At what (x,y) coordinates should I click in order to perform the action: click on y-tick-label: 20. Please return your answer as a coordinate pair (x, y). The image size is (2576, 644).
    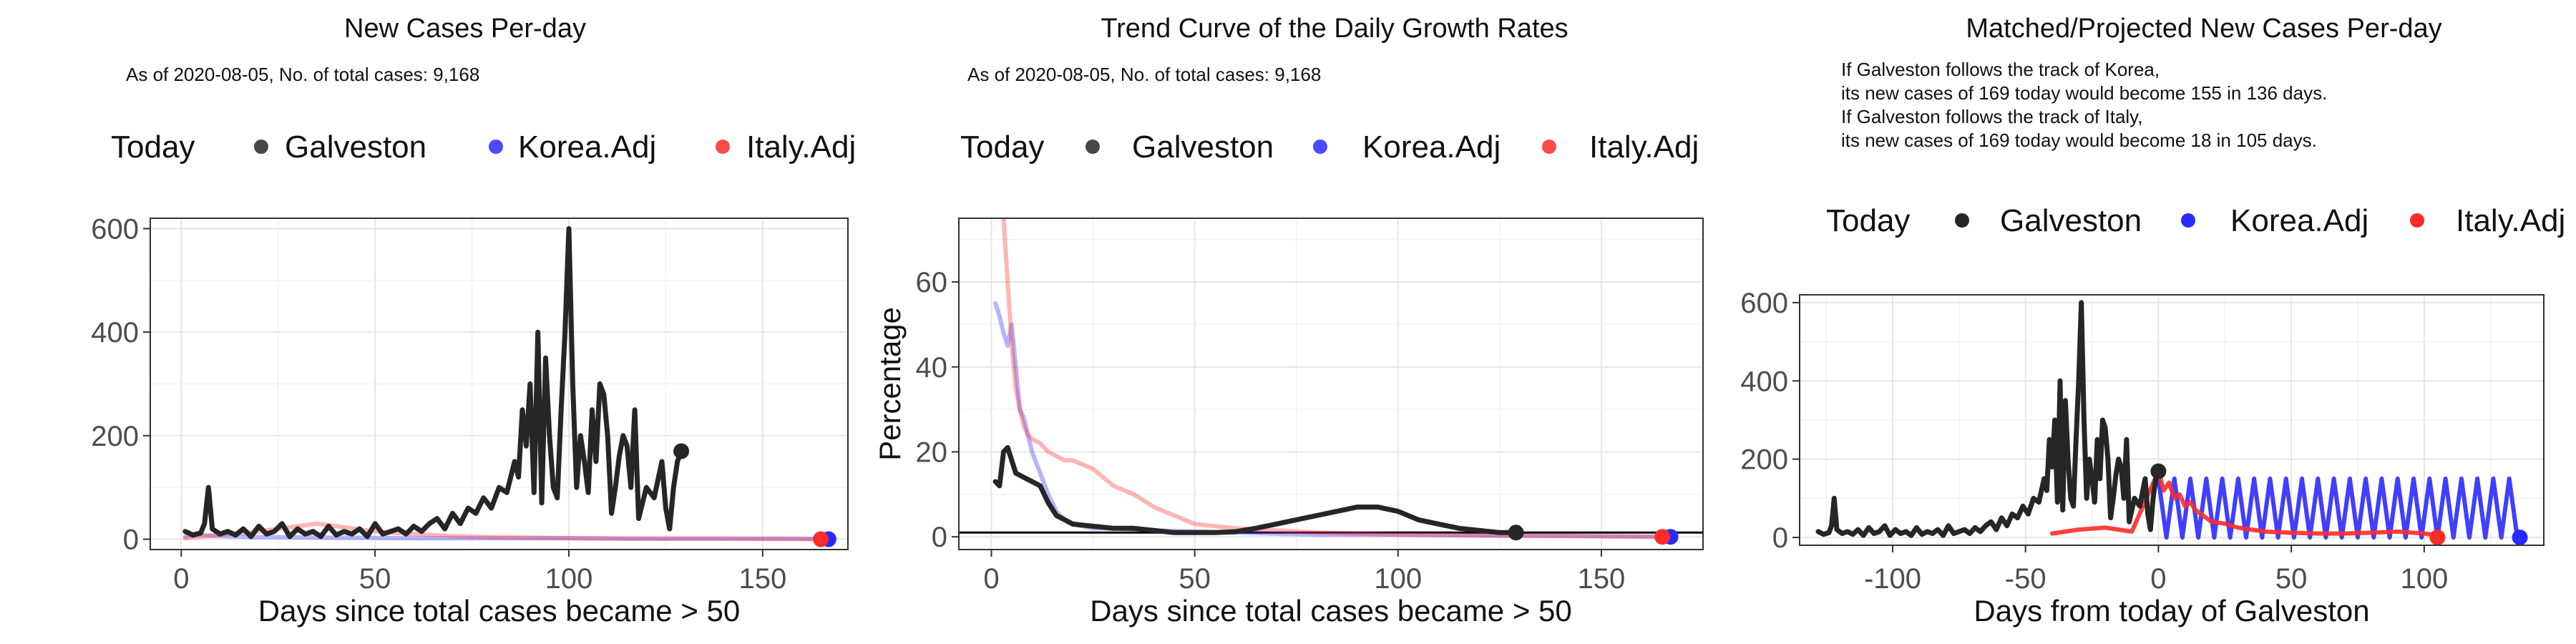
    Looking at the image, I should click on (932, 452).